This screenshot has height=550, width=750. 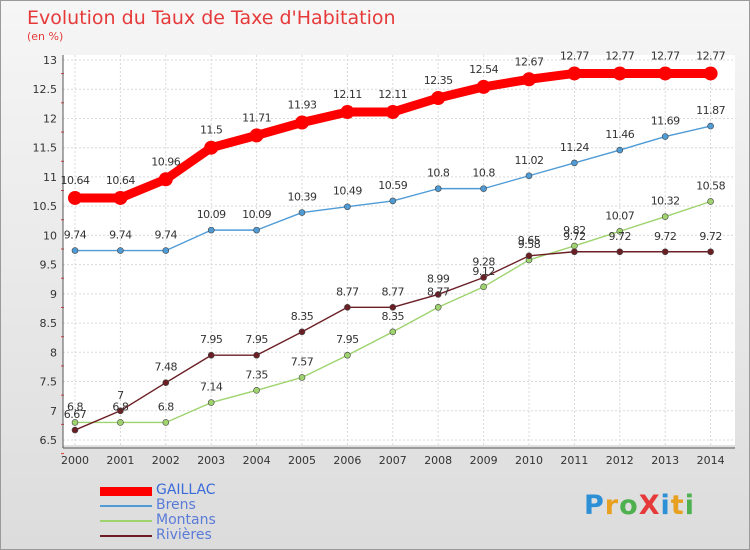 What do you see at coordinates (665, 121) in the screenshot?
I see `data-label: 11.69` at bounding box center [665, 121].